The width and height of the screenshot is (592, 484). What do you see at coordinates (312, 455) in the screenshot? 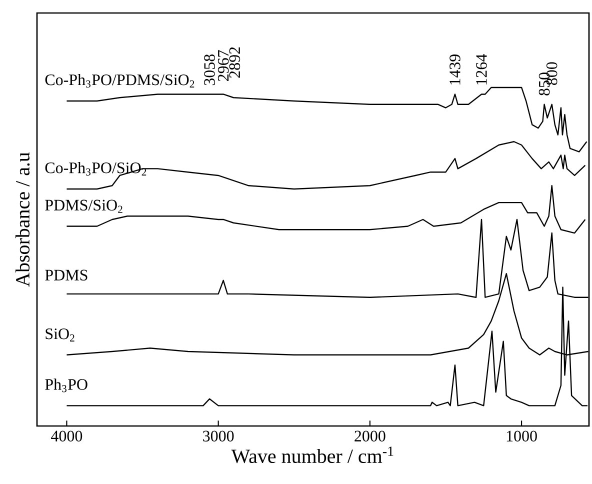
I see `x-axis-title: Wave number / cm$^{-1}$` at bounding box center [312, 455].